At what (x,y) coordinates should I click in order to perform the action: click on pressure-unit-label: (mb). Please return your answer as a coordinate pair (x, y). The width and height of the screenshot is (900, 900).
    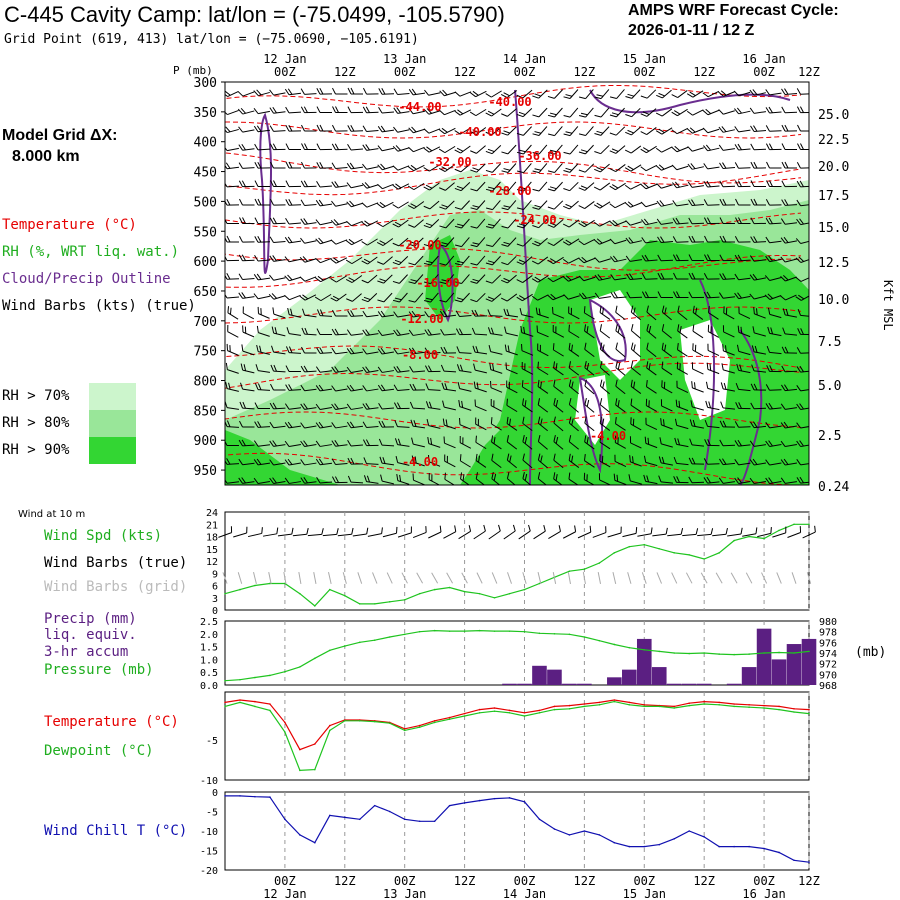
    Looking at the image, I should click on (870, 652).